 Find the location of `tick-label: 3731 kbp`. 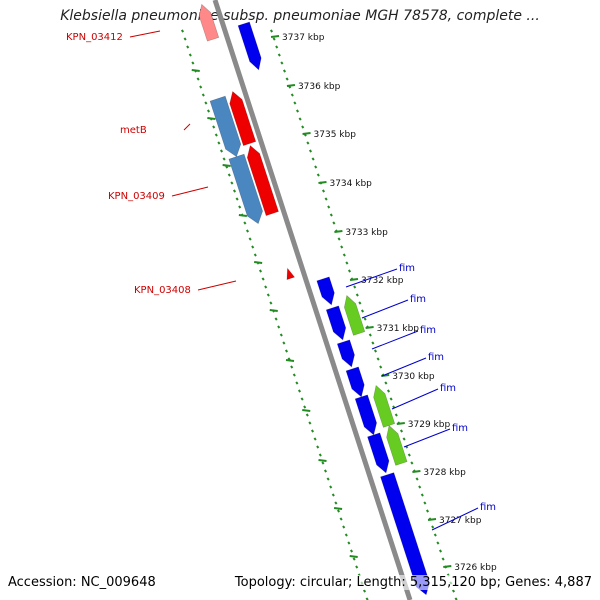

tick-label: 3731 kbp is located at coordinates (398, 329).